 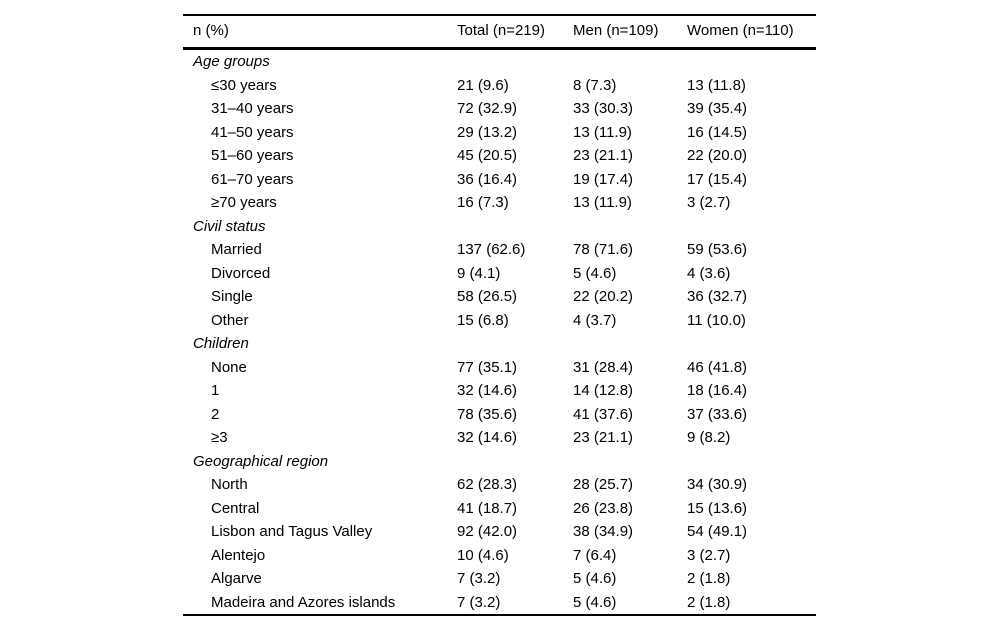 I want to click on total-cell: 36 (16.4), so click(x=487, y=179).